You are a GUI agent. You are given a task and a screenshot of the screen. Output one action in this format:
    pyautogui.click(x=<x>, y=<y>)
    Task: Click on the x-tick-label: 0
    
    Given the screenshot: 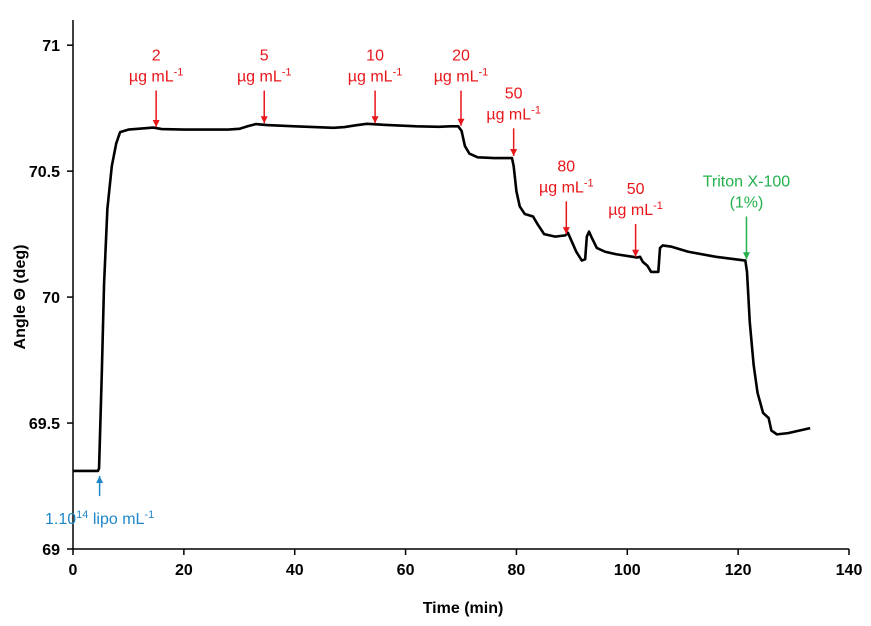 What is the action you would take?
    pyautogui.click(x=73, y=570)
    